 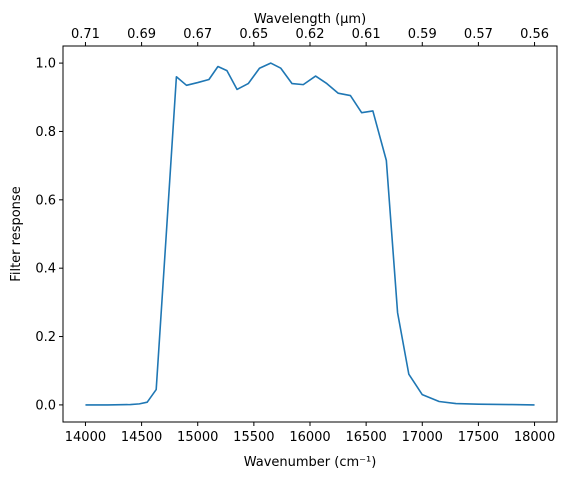 What do you see at coordinates (85, 437) in the screenshot?
I see `x-tick-label: 14000` at bounding box center [85, 437].